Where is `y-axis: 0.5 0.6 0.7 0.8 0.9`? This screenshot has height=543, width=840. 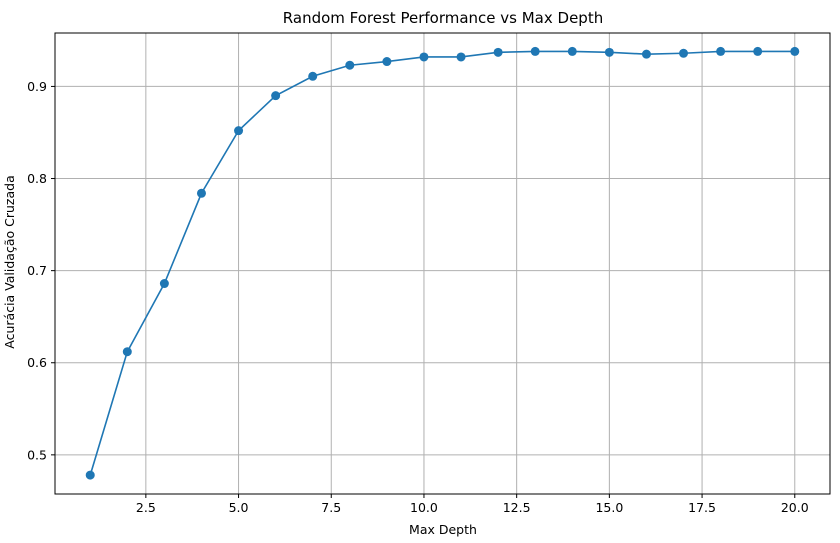
y-axis: 0.5 0.6 0.7 0.8 0.9 is located at coordinates (41, 270).